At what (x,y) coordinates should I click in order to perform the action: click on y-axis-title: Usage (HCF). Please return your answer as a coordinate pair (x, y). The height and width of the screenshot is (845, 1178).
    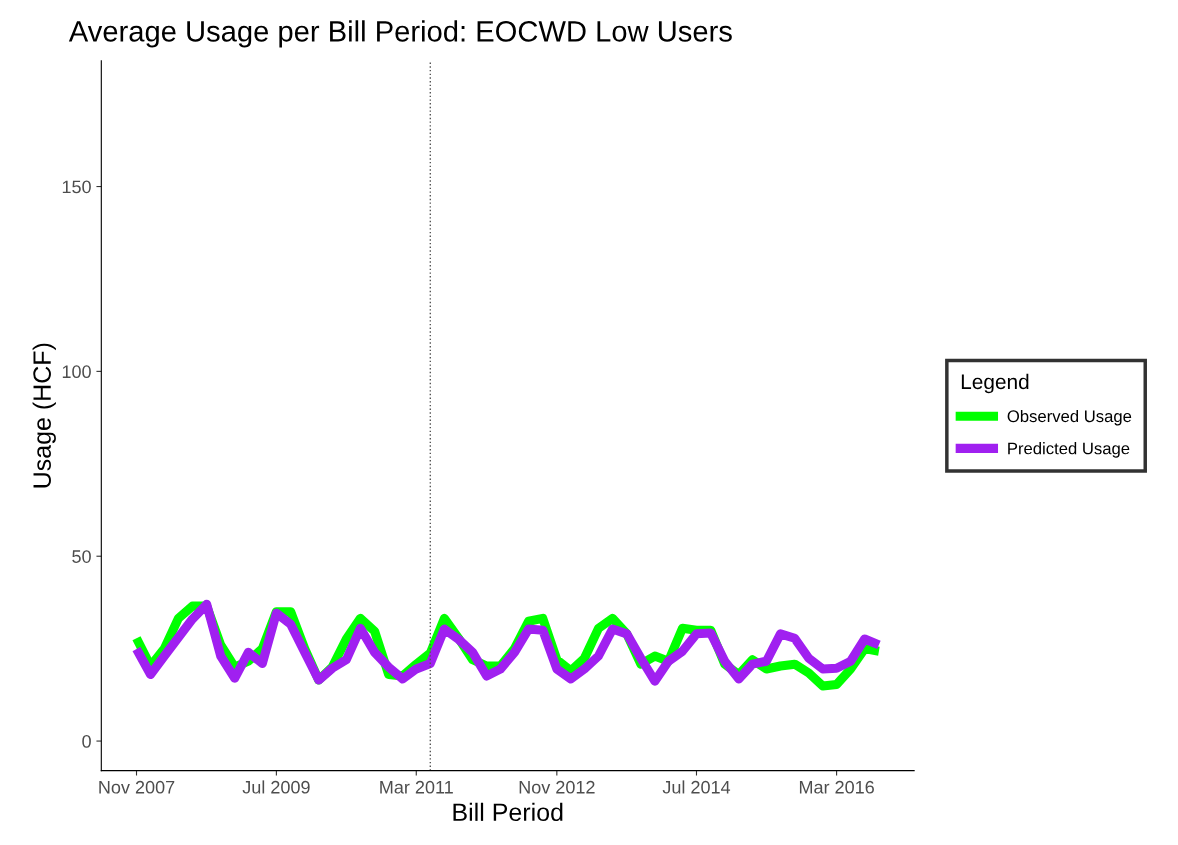
    Looking at the image, I should click on (44, 415).